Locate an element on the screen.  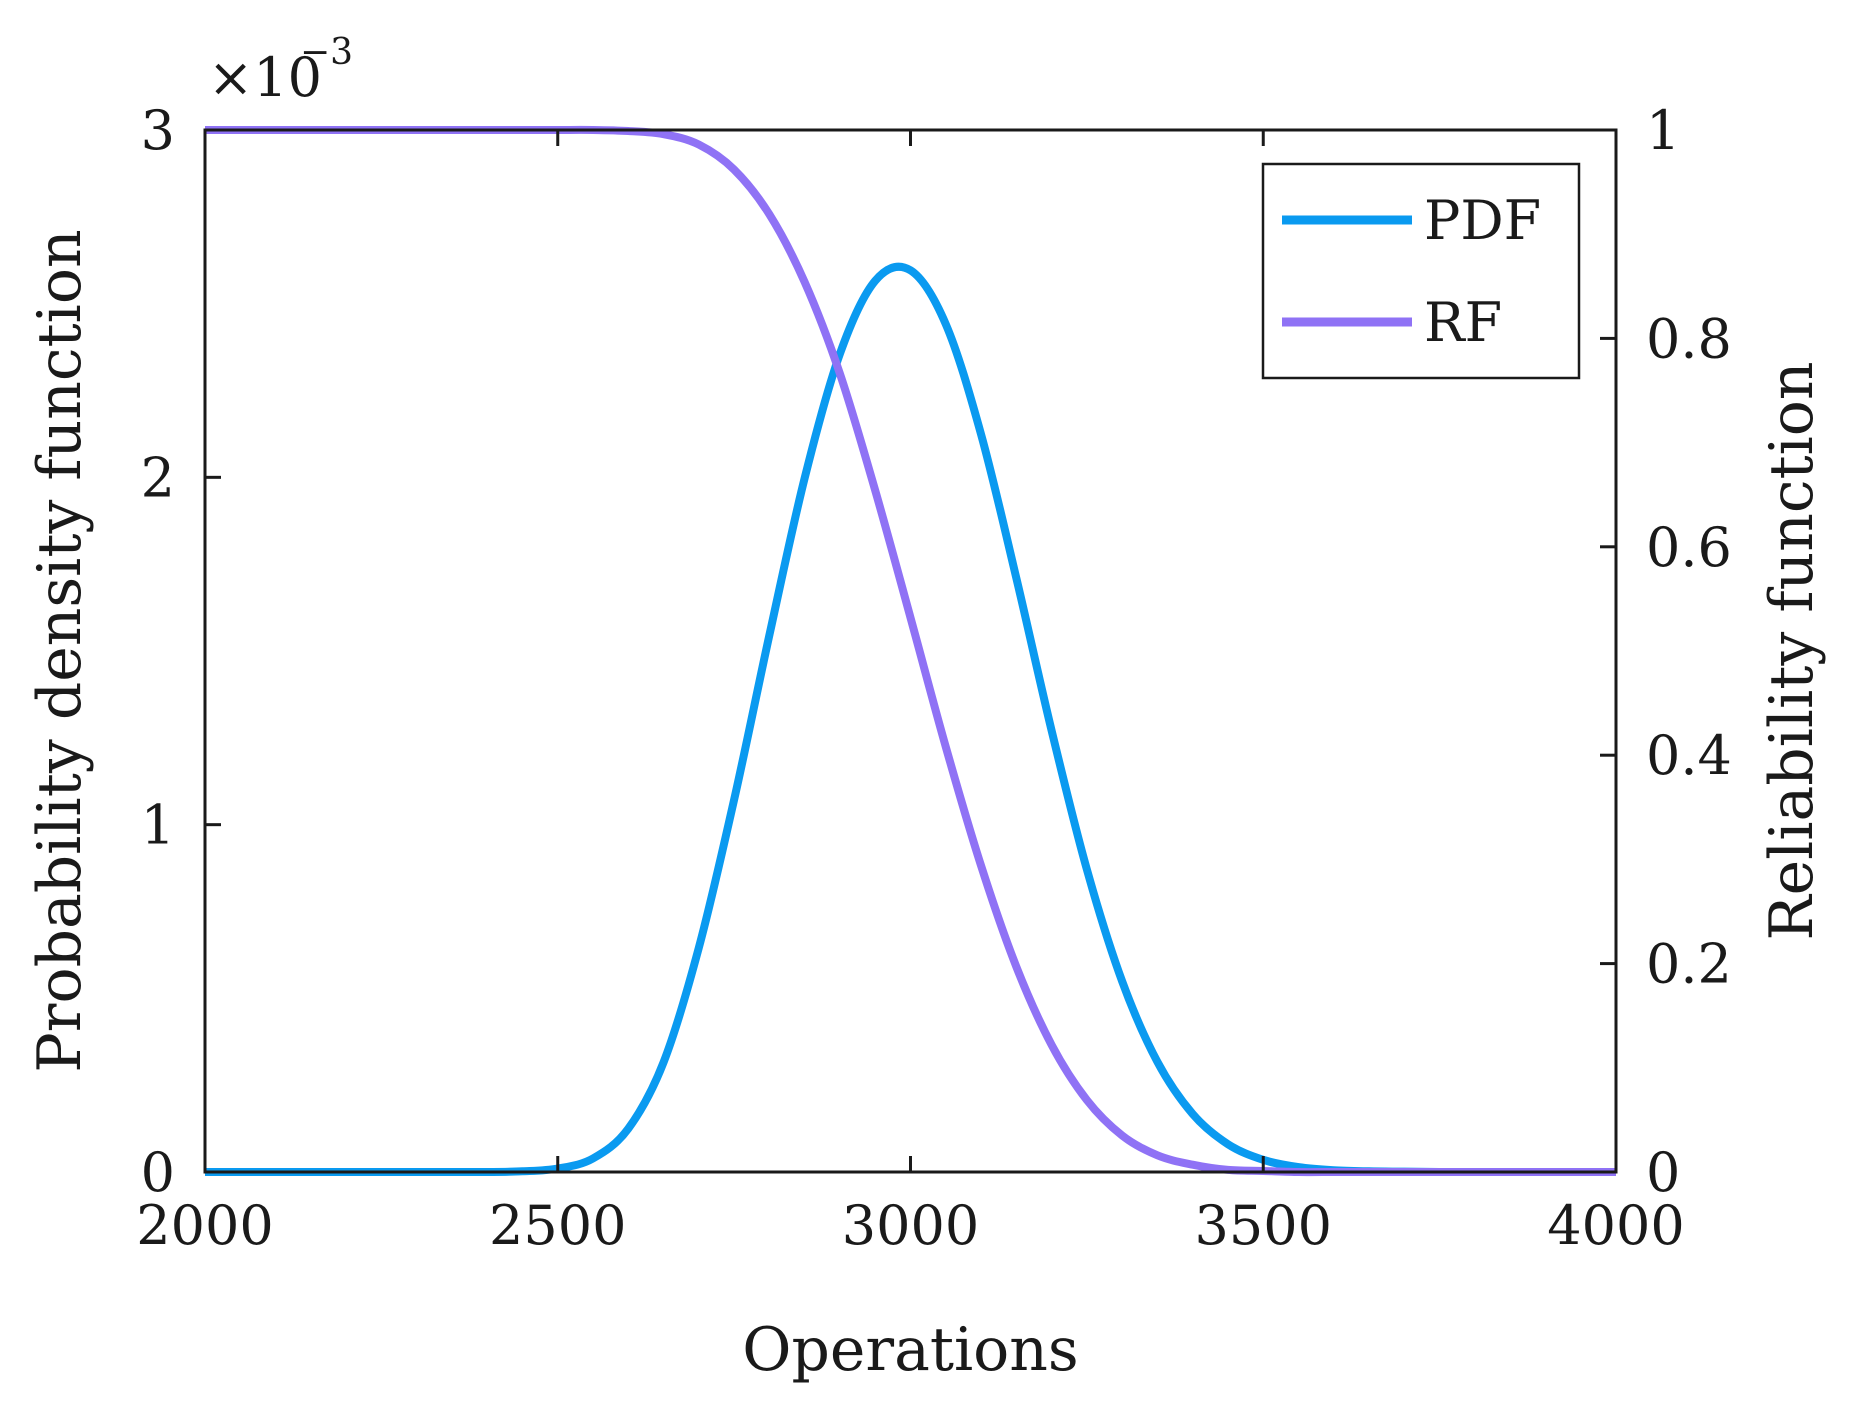
x-tick-label: 2000 is located at coordinates (204, 1225).